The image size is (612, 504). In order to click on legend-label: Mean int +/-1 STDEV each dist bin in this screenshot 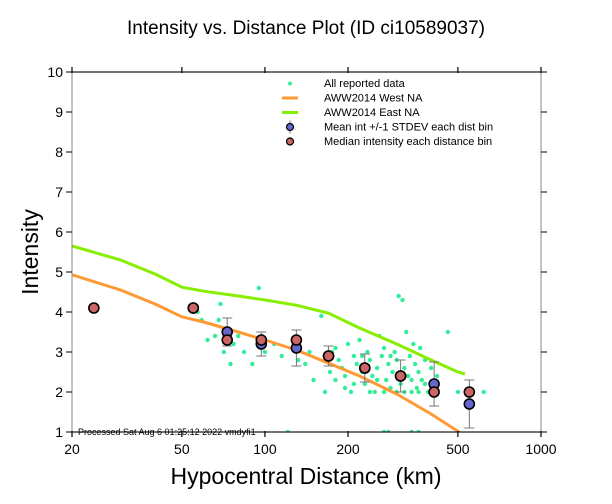, I will do `click(408, 128)`.